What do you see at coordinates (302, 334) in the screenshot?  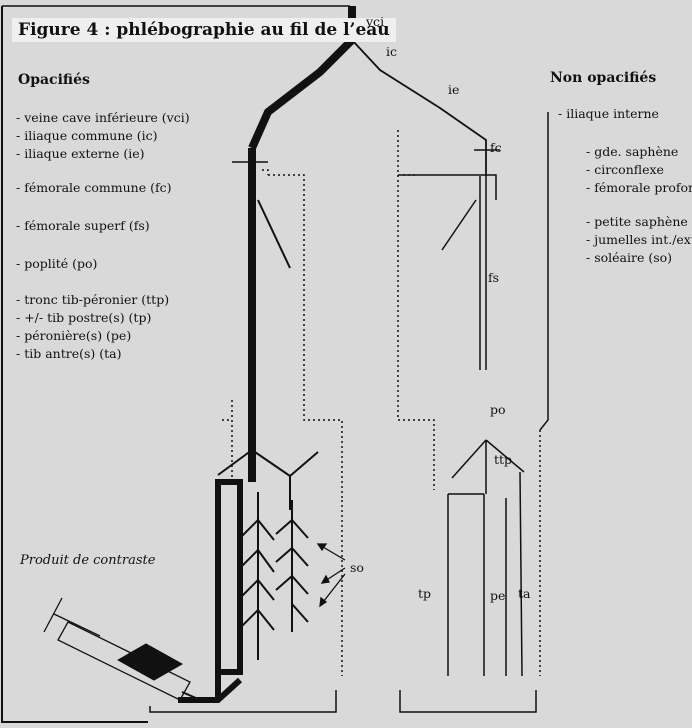 I see `left-leg-outline-dotted` at bounding box center [302, 334].